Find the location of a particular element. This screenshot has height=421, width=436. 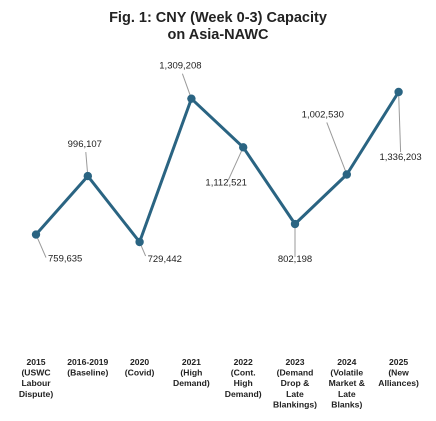

data-label: 729,442 is located at coordinates (165, 259).